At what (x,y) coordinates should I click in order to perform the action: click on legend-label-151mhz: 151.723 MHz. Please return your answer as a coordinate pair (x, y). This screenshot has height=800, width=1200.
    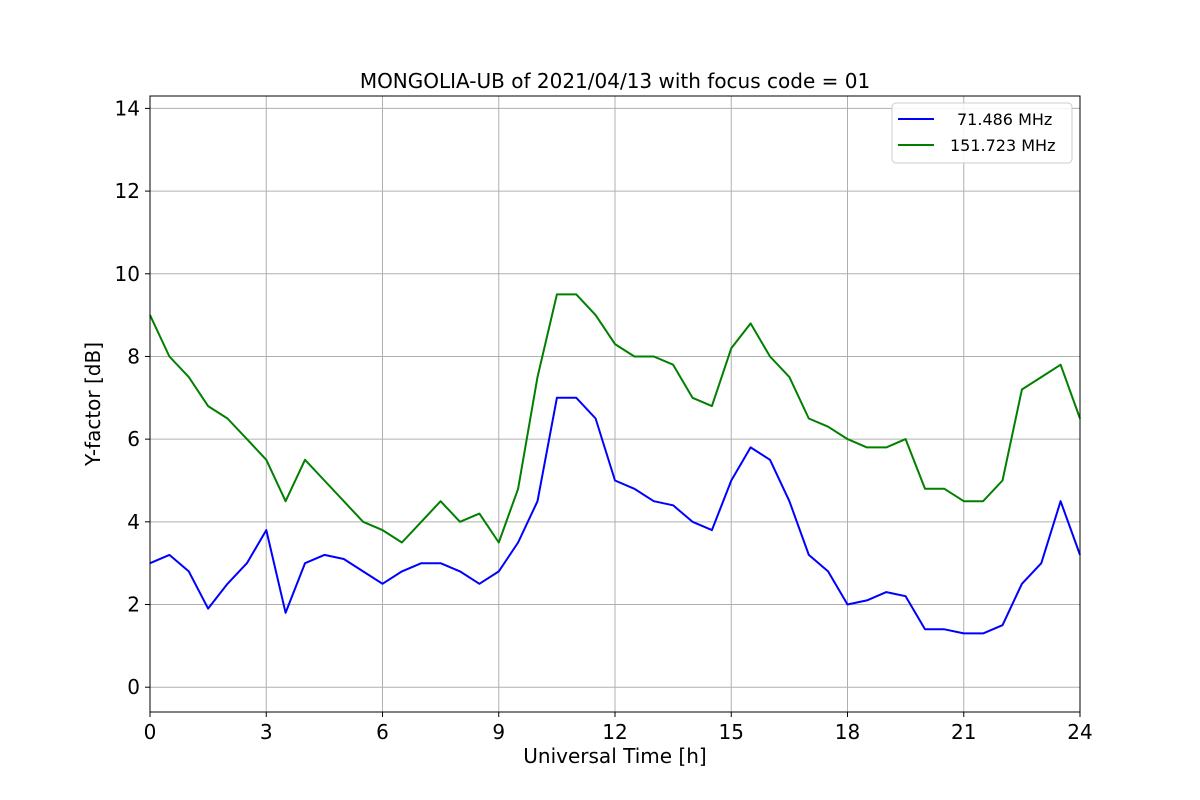
    Looking at the image, I should click on (1002, 145).